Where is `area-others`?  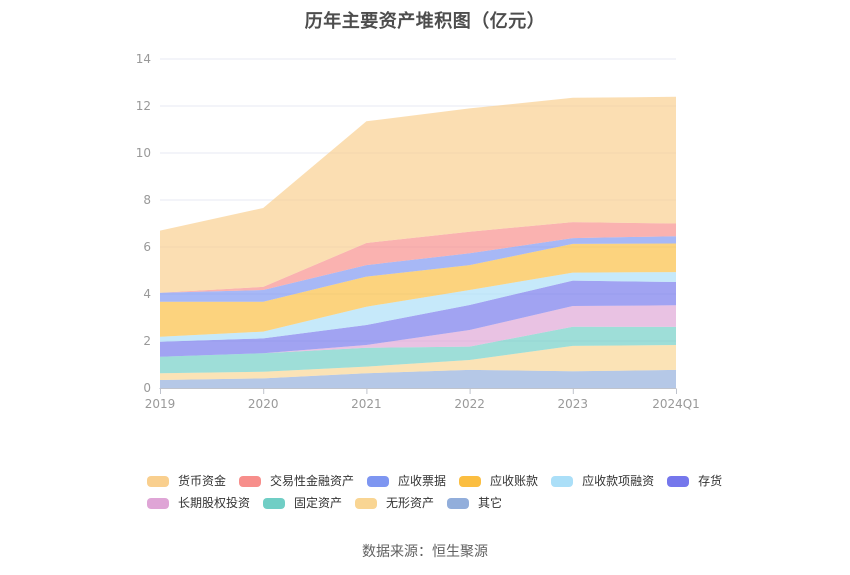 area-others is located at coordinates (418, 378).